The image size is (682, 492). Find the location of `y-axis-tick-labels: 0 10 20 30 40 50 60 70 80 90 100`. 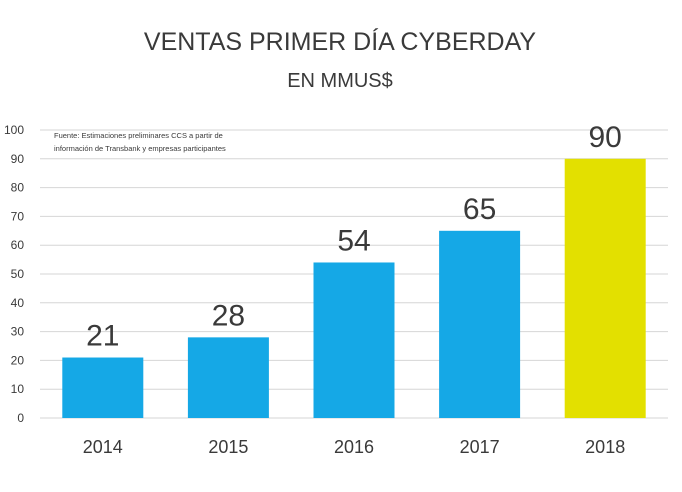

y-axis-tick-labels: 0 10 20 30 40 50 60 70 80 90 100 is located at coordinates (14, 274).